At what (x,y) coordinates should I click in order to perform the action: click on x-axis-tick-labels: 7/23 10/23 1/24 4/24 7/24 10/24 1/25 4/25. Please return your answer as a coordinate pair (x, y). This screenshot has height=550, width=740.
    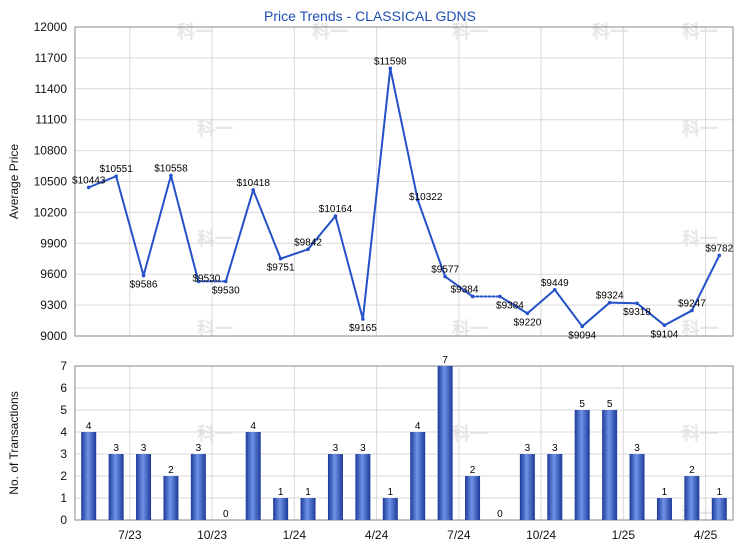
    Looking at the image, I should click on (417, 535).